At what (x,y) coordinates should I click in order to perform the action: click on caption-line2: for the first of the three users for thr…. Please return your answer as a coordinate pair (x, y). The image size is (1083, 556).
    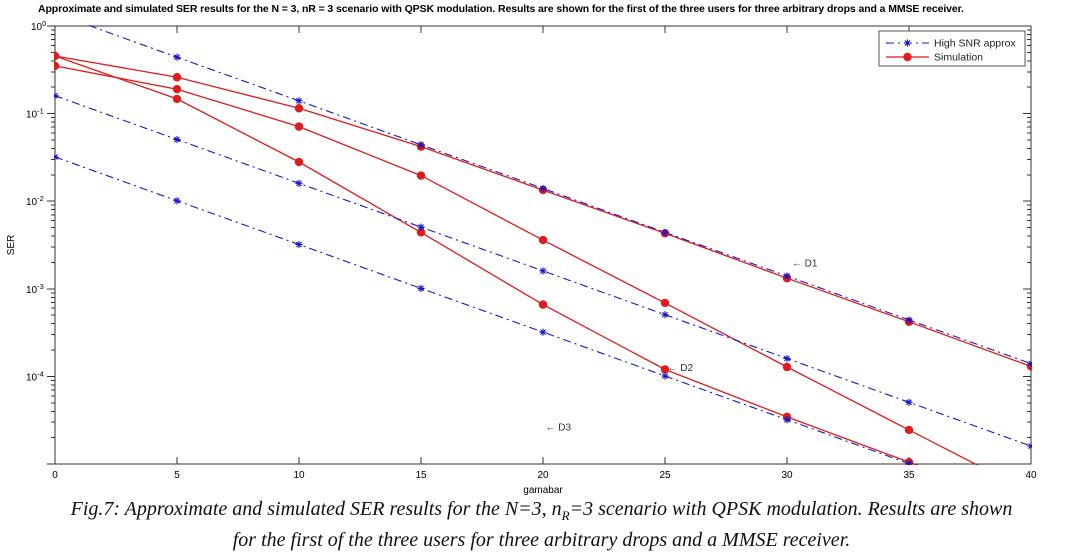
    Looking at the image, I should click on (541, 540).